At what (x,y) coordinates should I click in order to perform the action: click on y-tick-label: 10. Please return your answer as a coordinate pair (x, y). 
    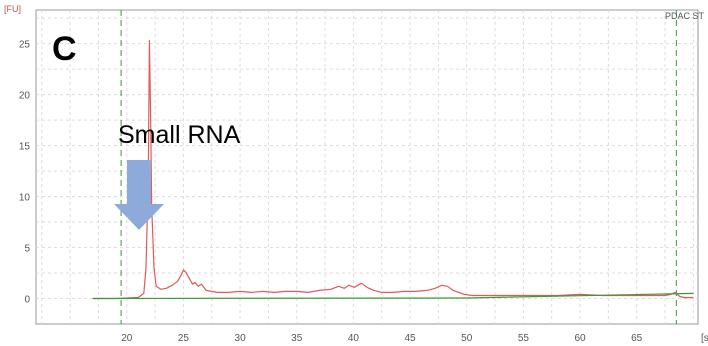
    Looking at the image, I should click on (25, 198).